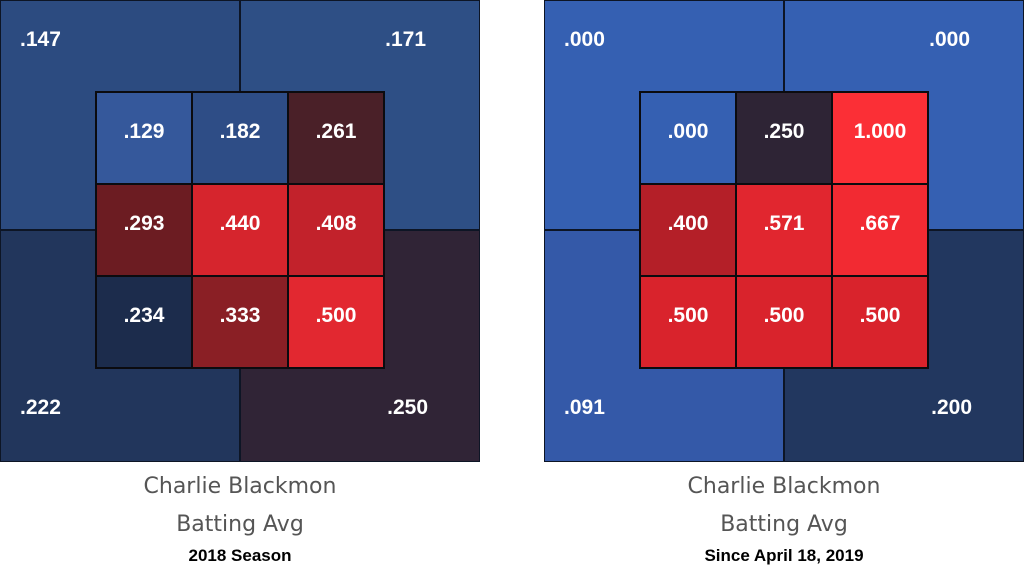 This screenshot has height=576, width=1024. What do you see at coordinates (40, 407) in the screenshot?
I see `outer-zone-bottom-left-value-left: .222` at bounding box center [40, 407].